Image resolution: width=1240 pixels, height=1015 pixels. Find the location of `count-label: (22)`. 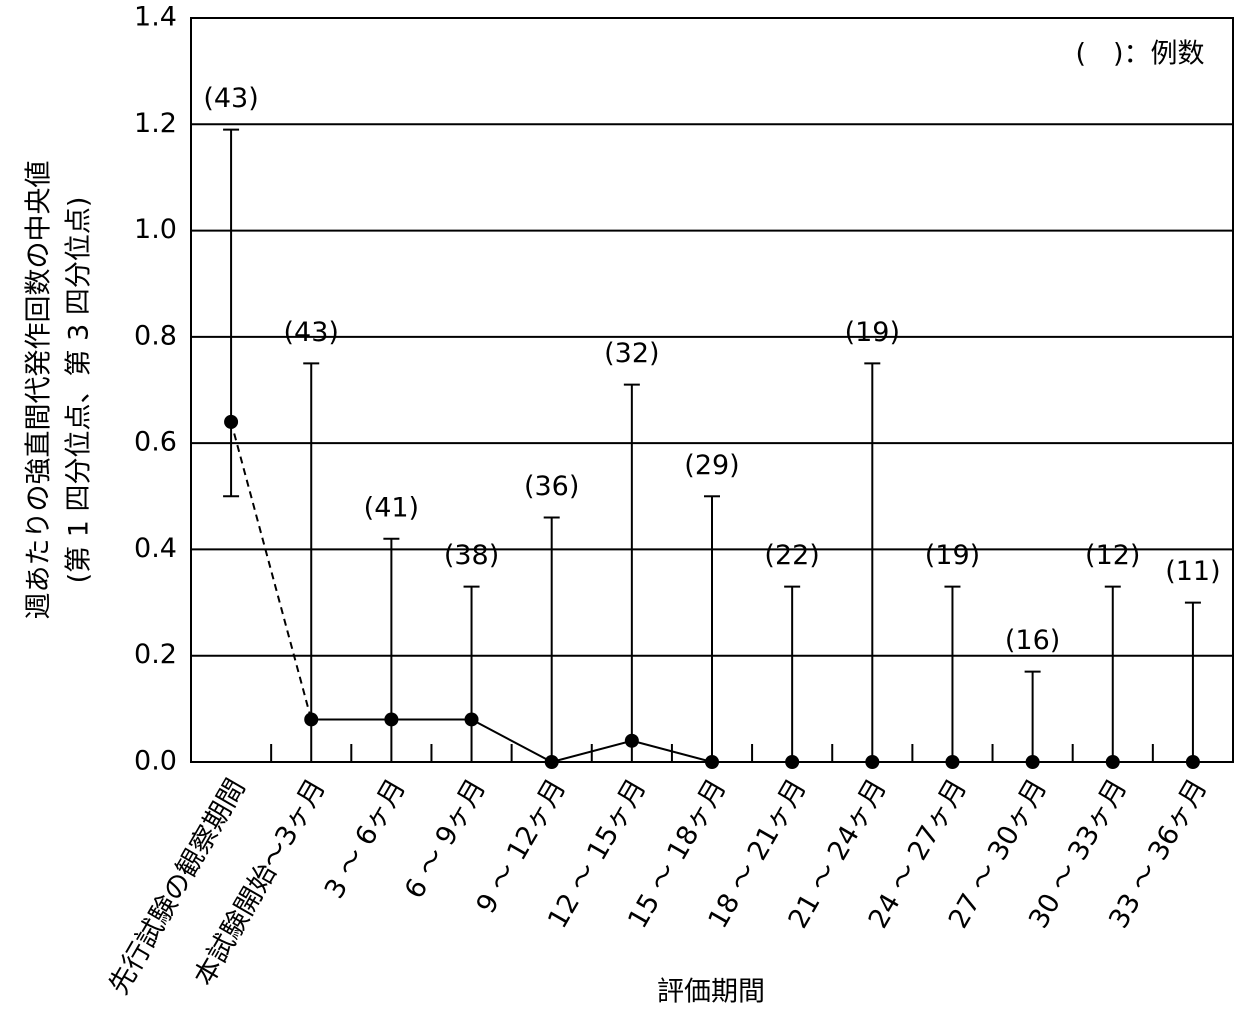

count-label: (22) is located at coordinates (791, 555).